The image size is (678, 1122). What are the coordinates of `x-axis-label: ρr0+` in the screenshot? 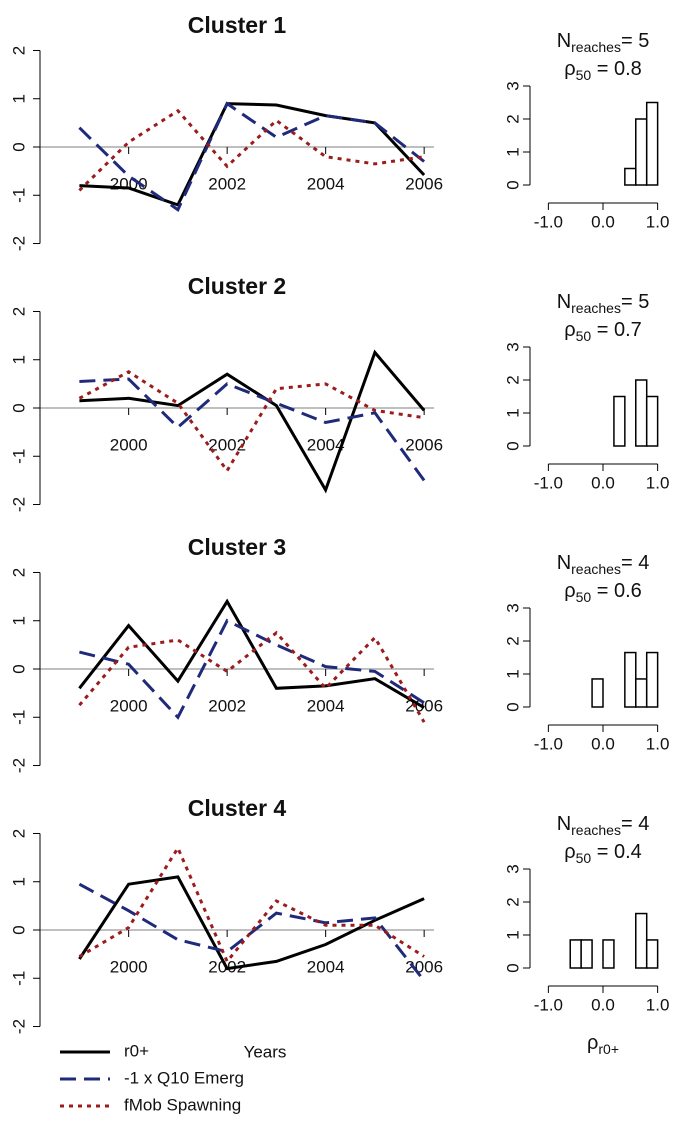 It's located at (603, 1044).